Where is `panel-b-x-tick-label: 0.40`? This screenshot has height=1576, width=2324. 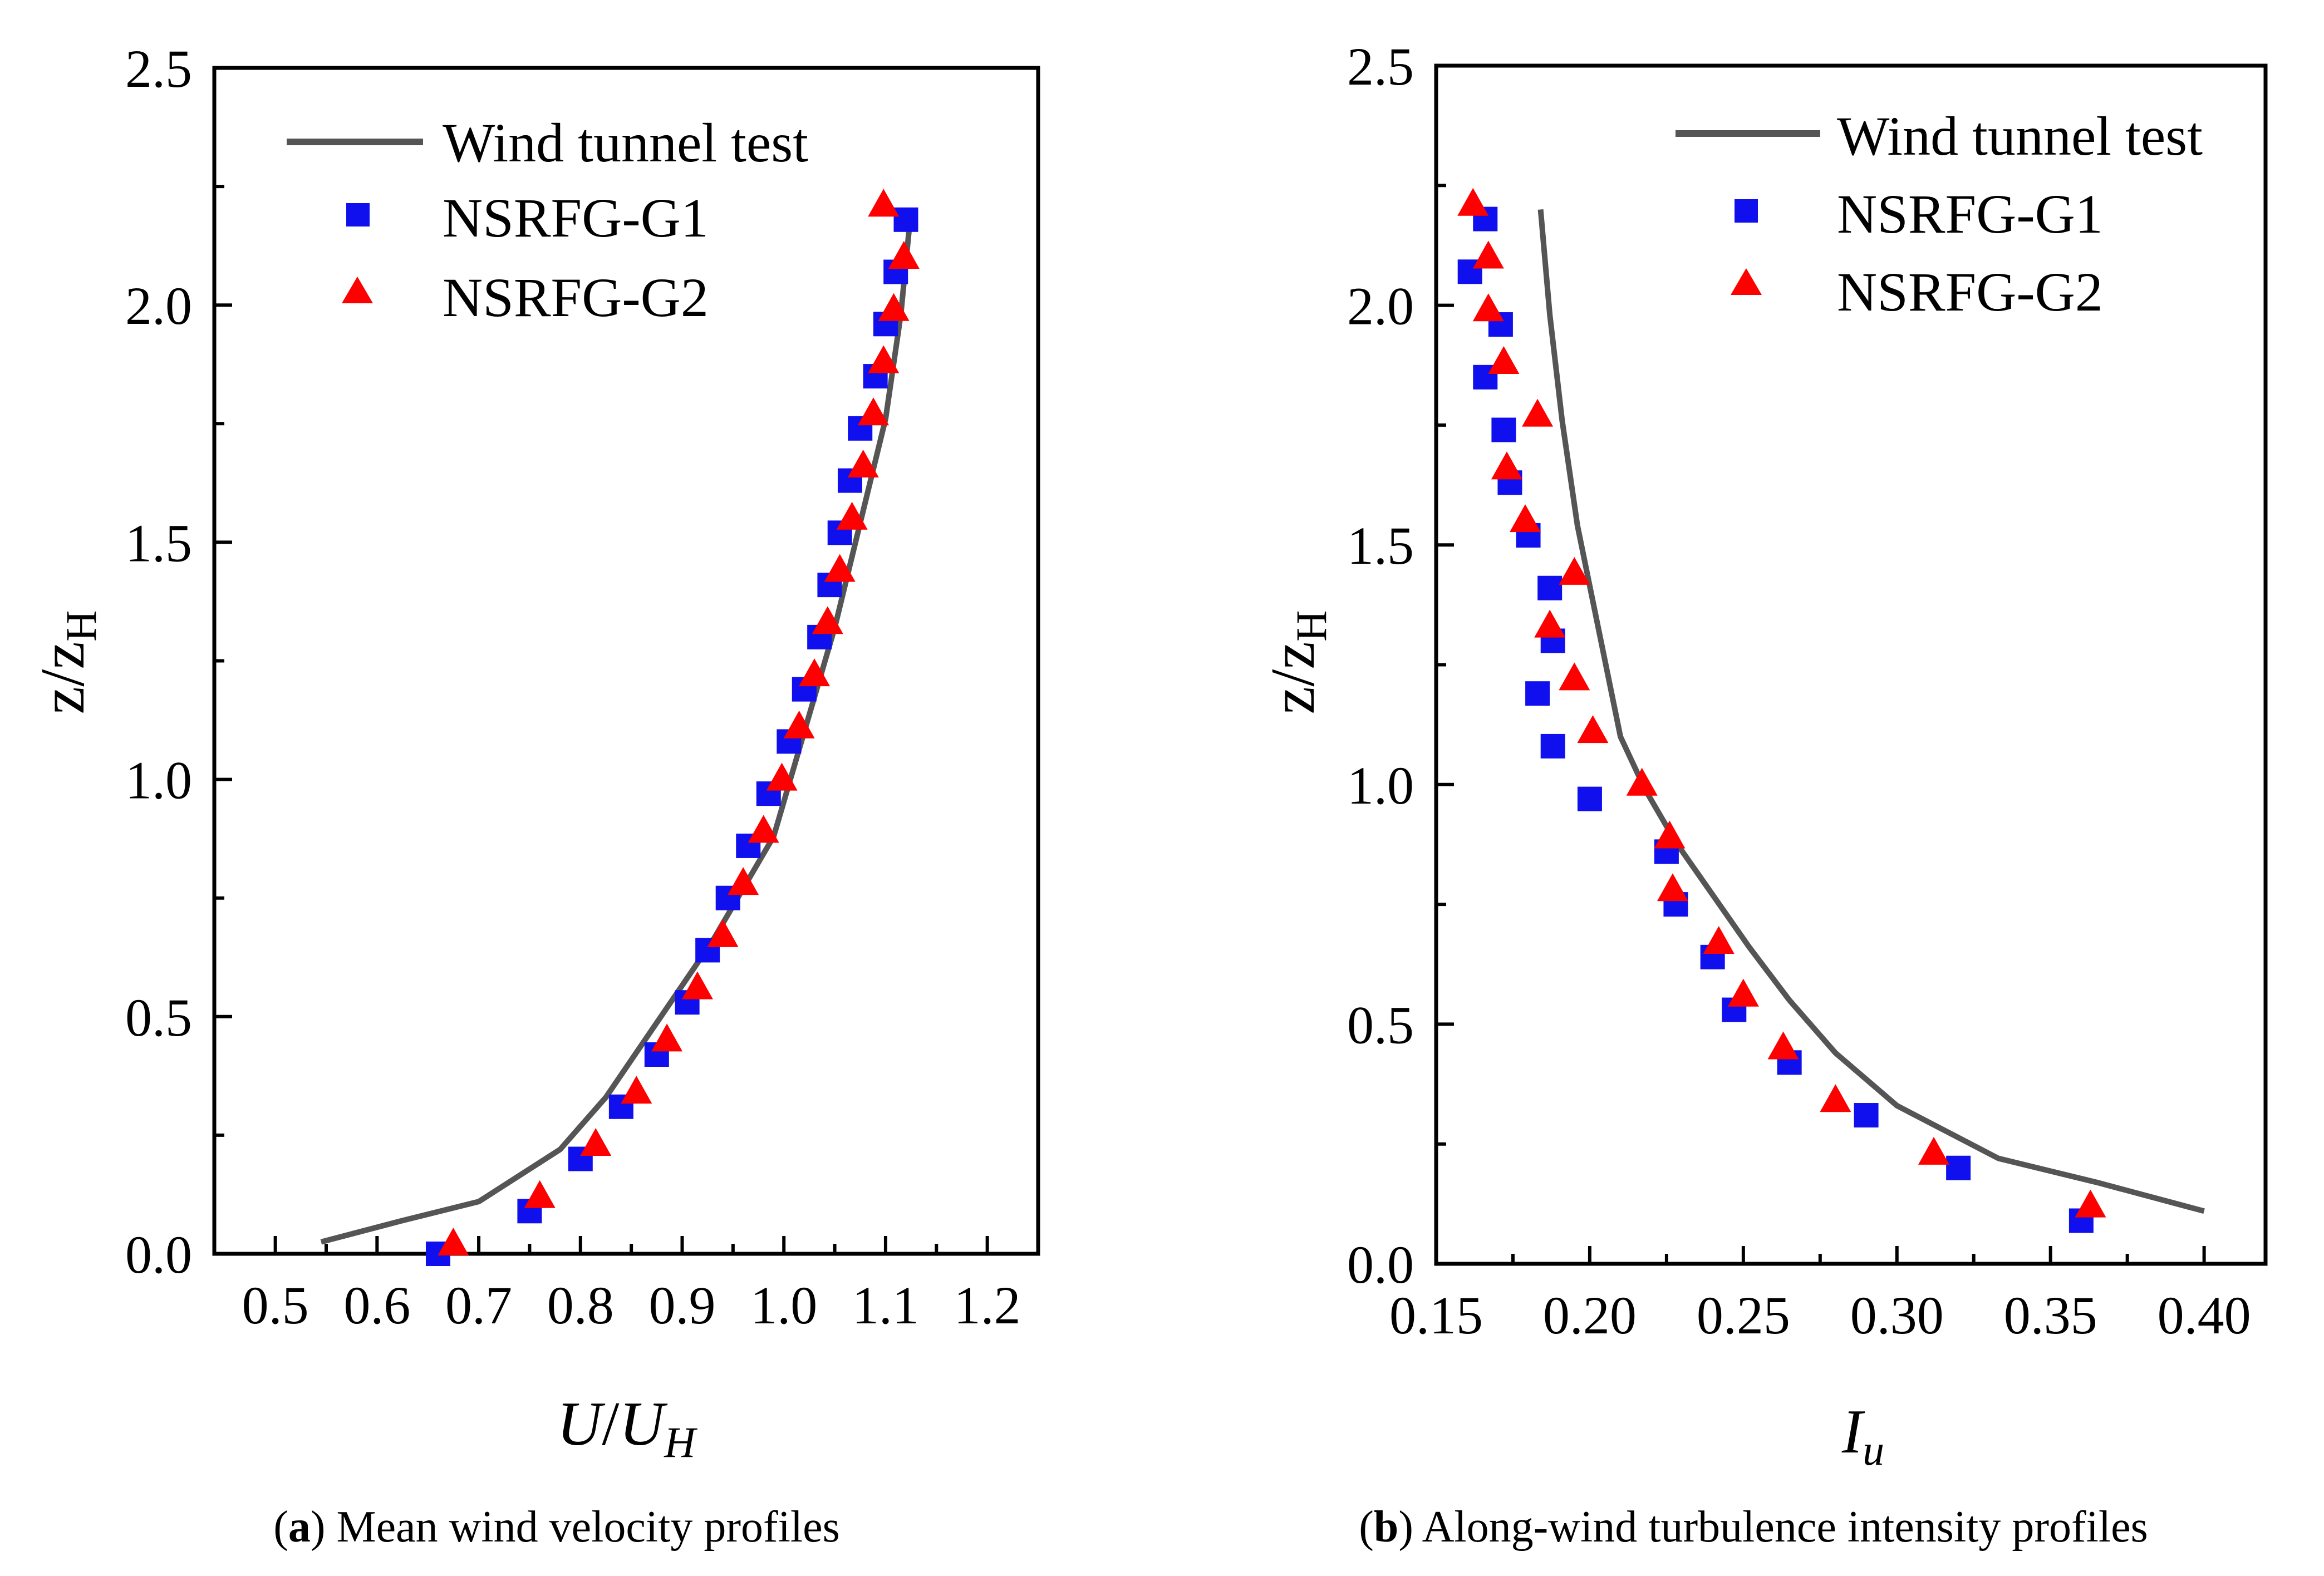 panel-b-x-tick-label: 0.40 is located at coordinates (2205, 1315).